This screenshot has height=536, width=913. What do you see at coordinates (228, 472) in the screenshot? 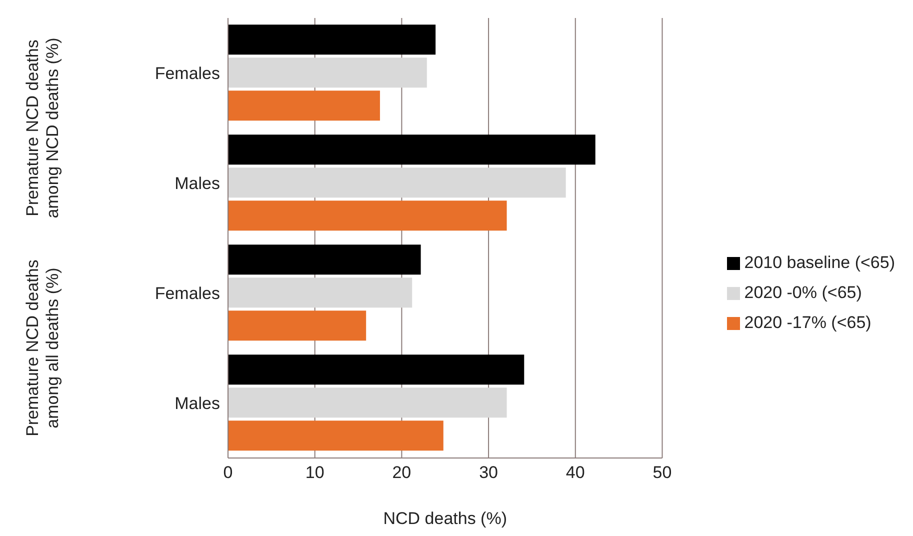
I see `x-tick-label: 0` at bounding box center [228, 472].